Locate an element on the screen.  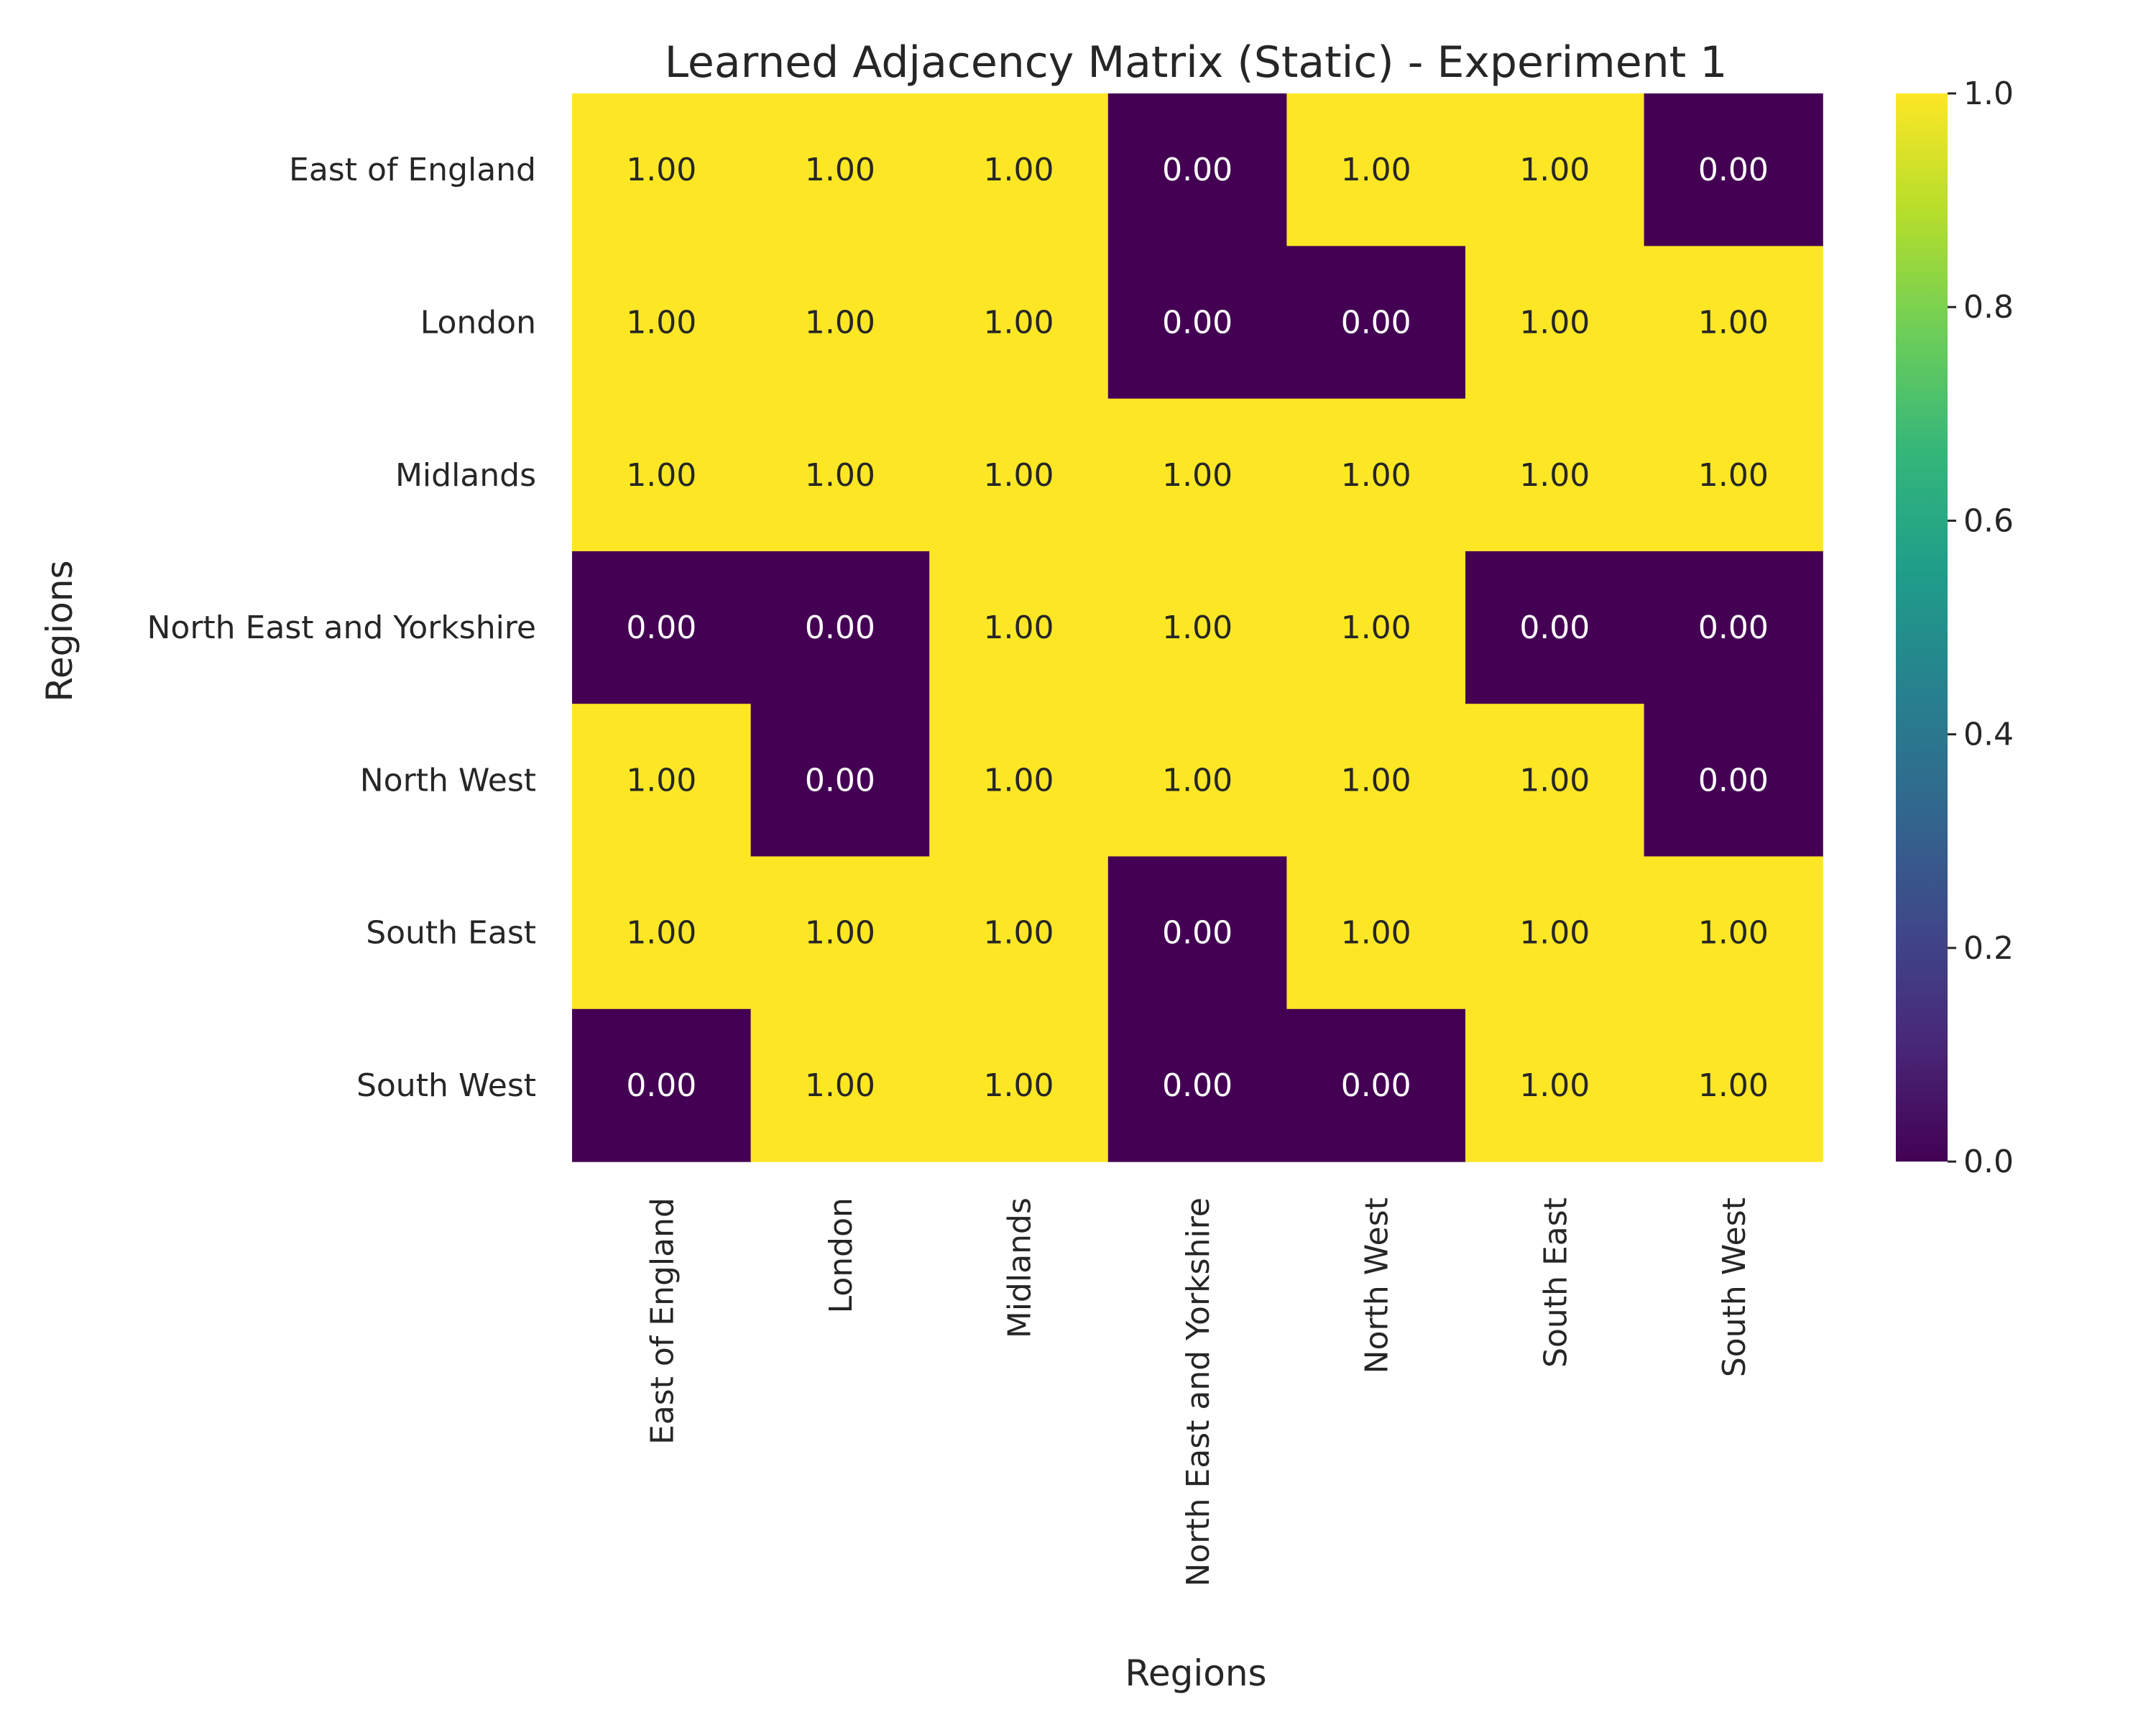
colorbar-tick-label: 0.6 is located at coordinates (1989, 520).